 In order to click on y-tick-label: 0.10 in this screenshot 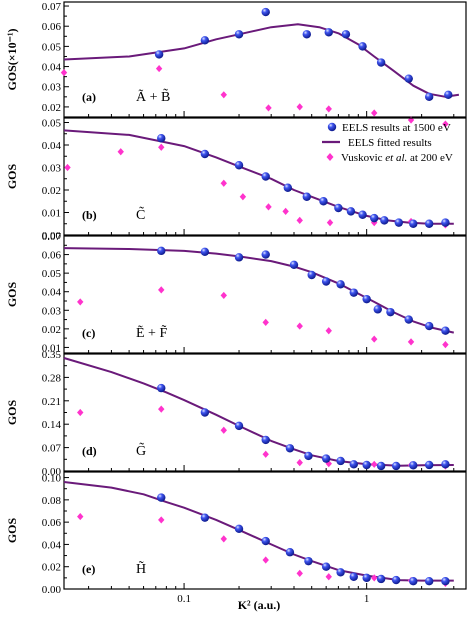, I will do `click(52, 479)`.